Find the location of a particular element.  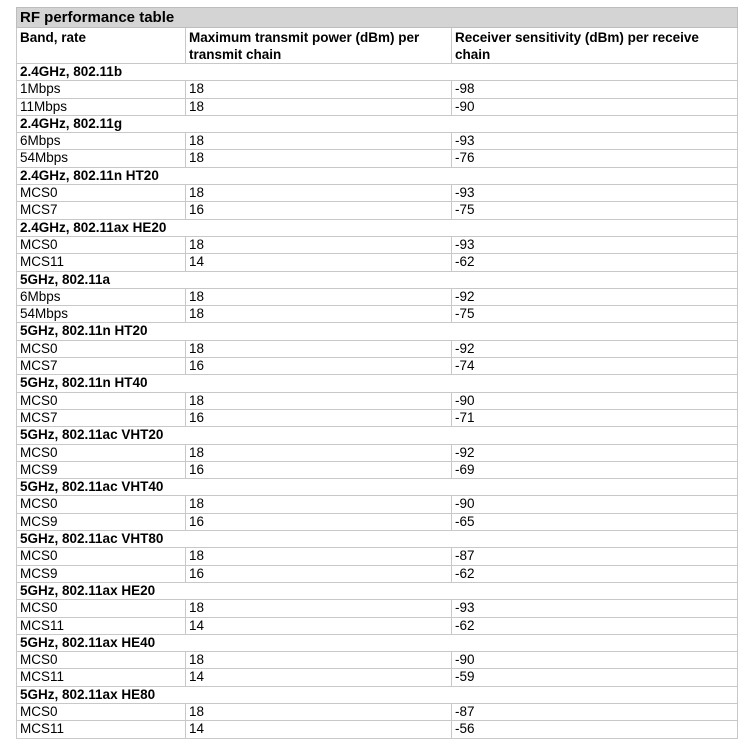

group-name: 5GHz, 802.11ax HE20 is located at coordinates (377, 591).